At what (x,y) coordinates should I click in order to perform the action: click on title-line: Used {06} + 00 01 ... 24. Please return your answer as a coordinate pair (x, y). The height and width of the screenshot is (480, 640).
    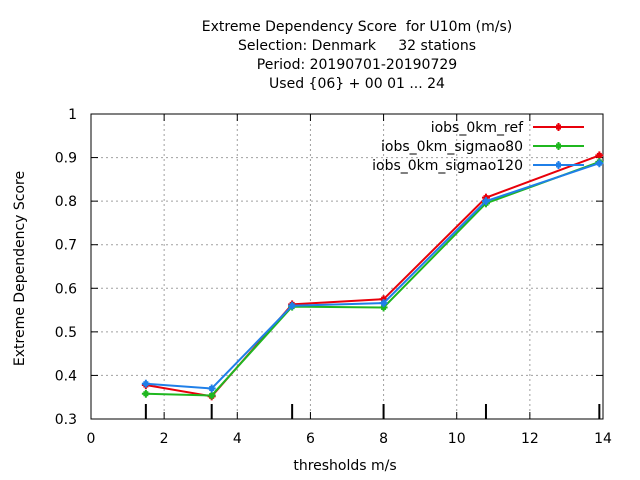
    Looking at the image, I should click on (357, 84).